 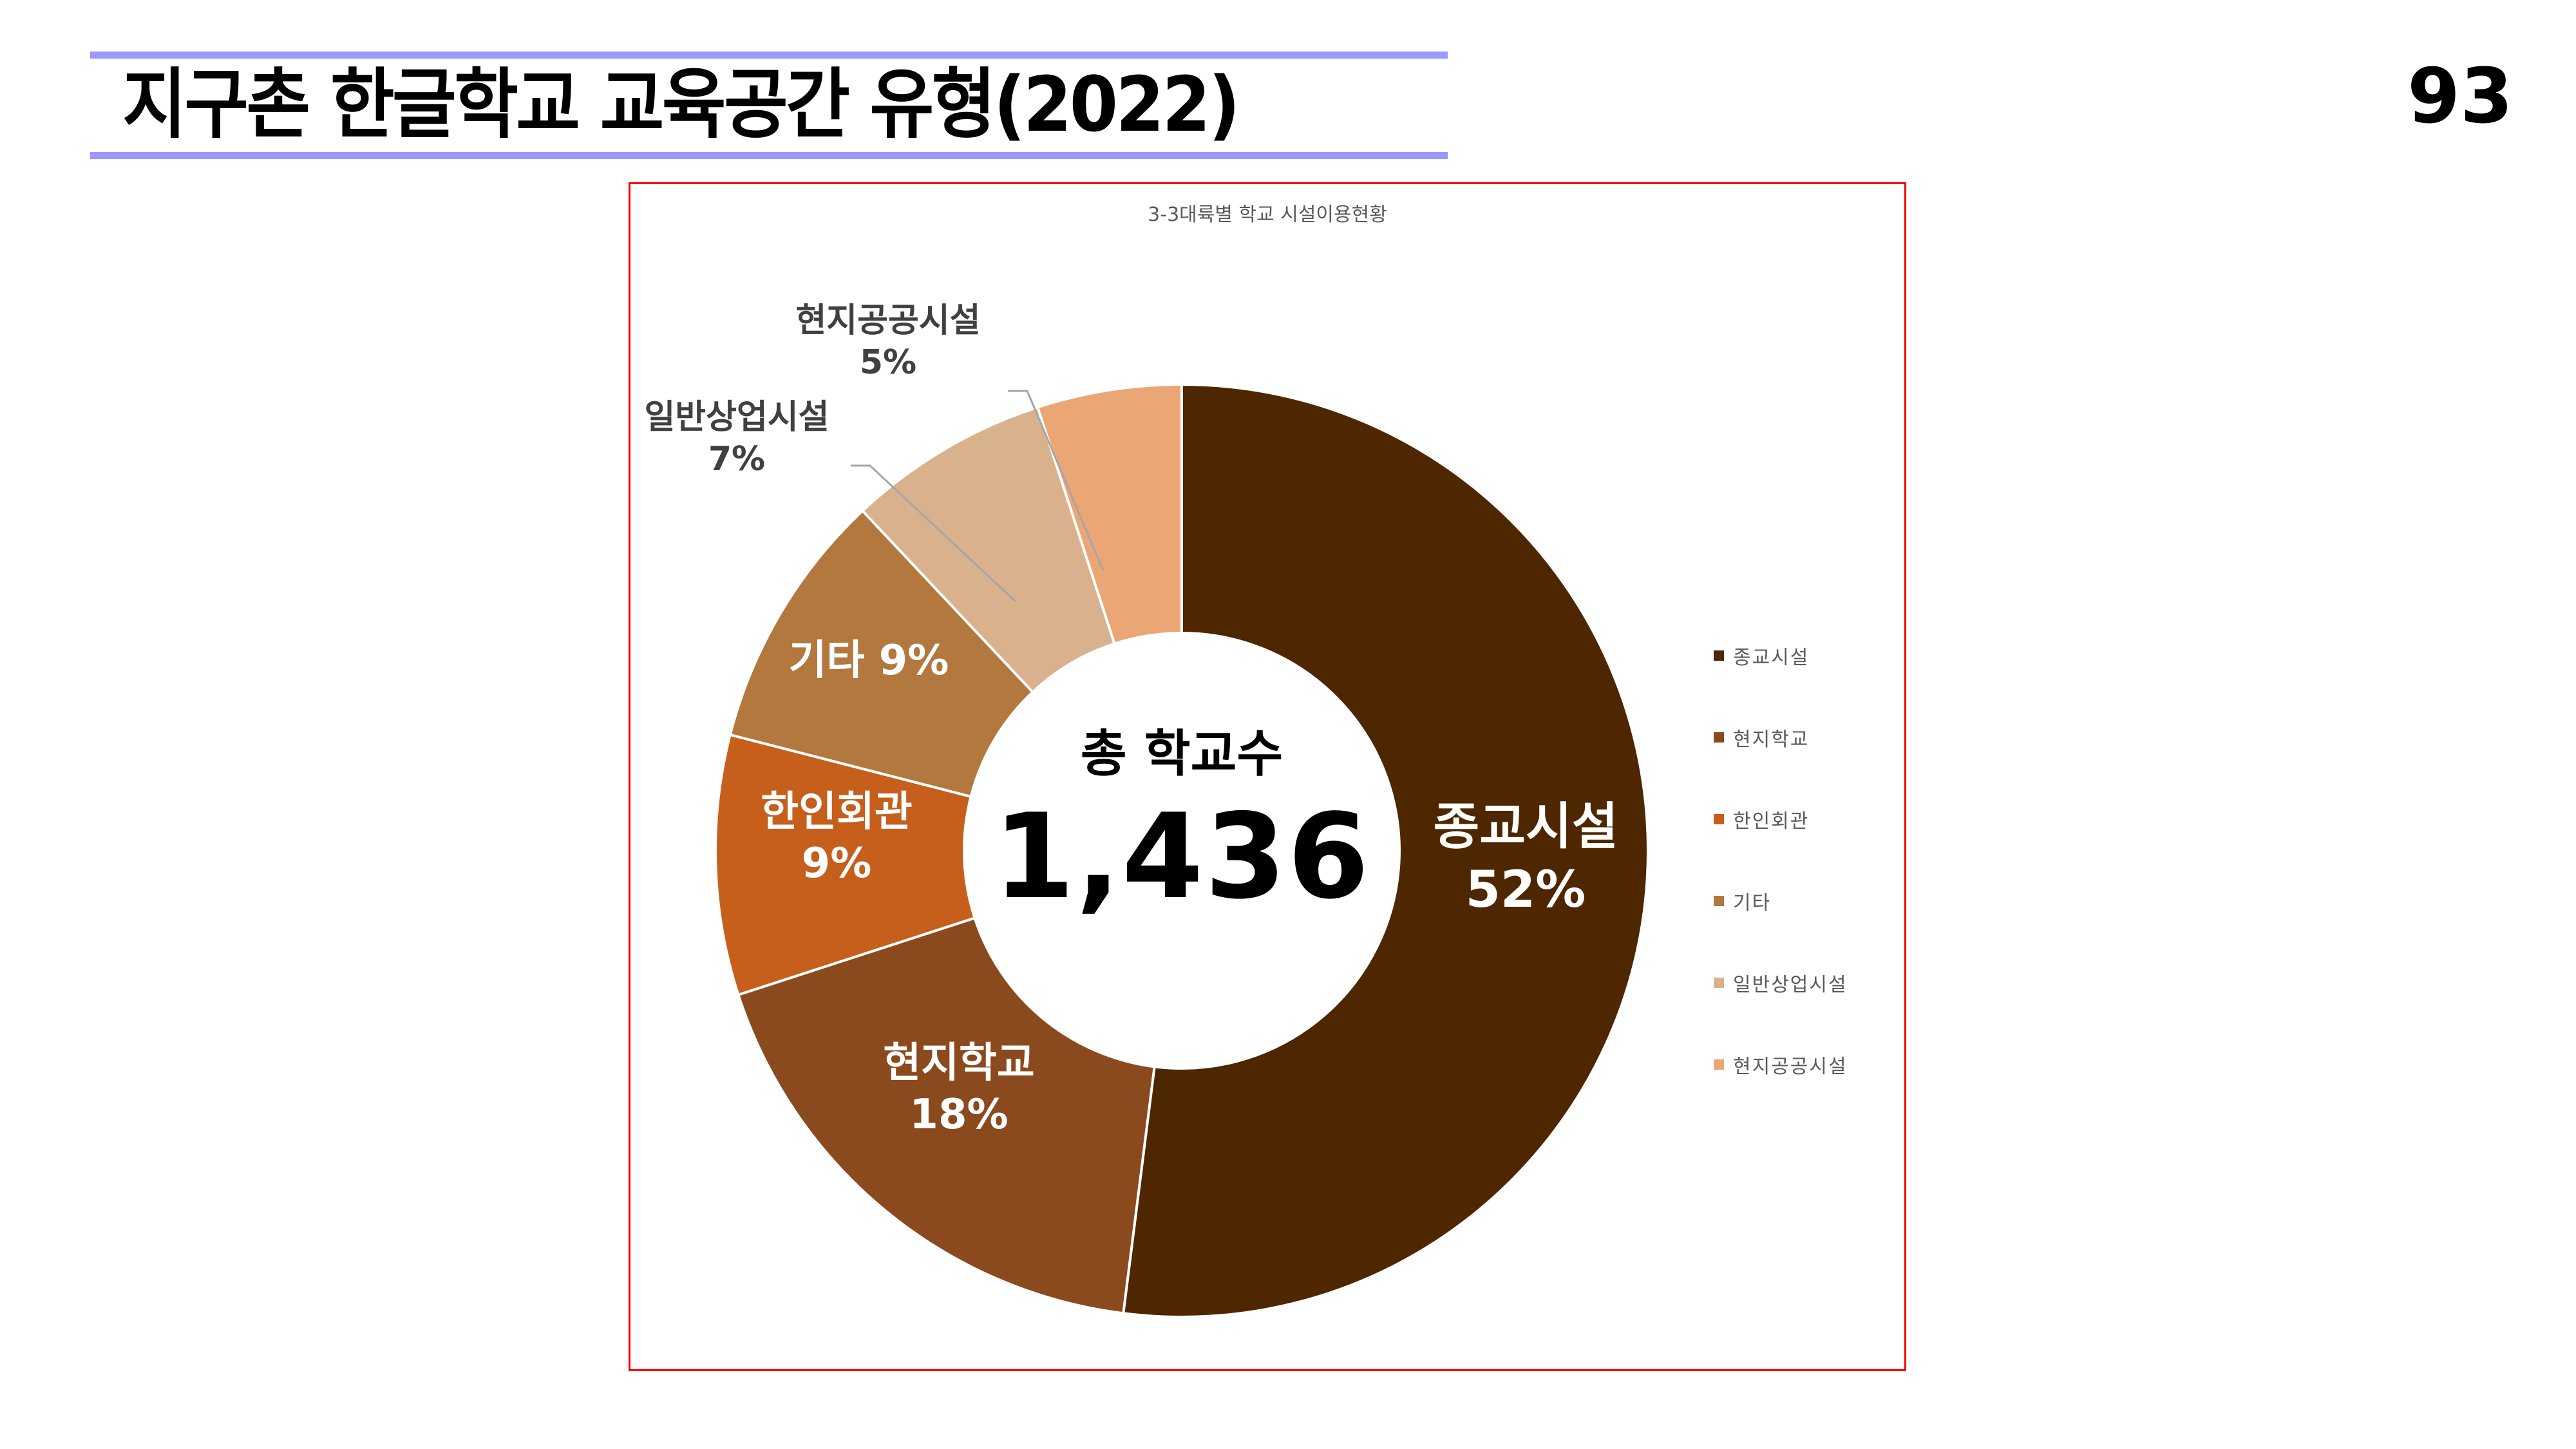 I want to click on legend-item-commercial: 일반상업시설, so click(x=1781, y=983).